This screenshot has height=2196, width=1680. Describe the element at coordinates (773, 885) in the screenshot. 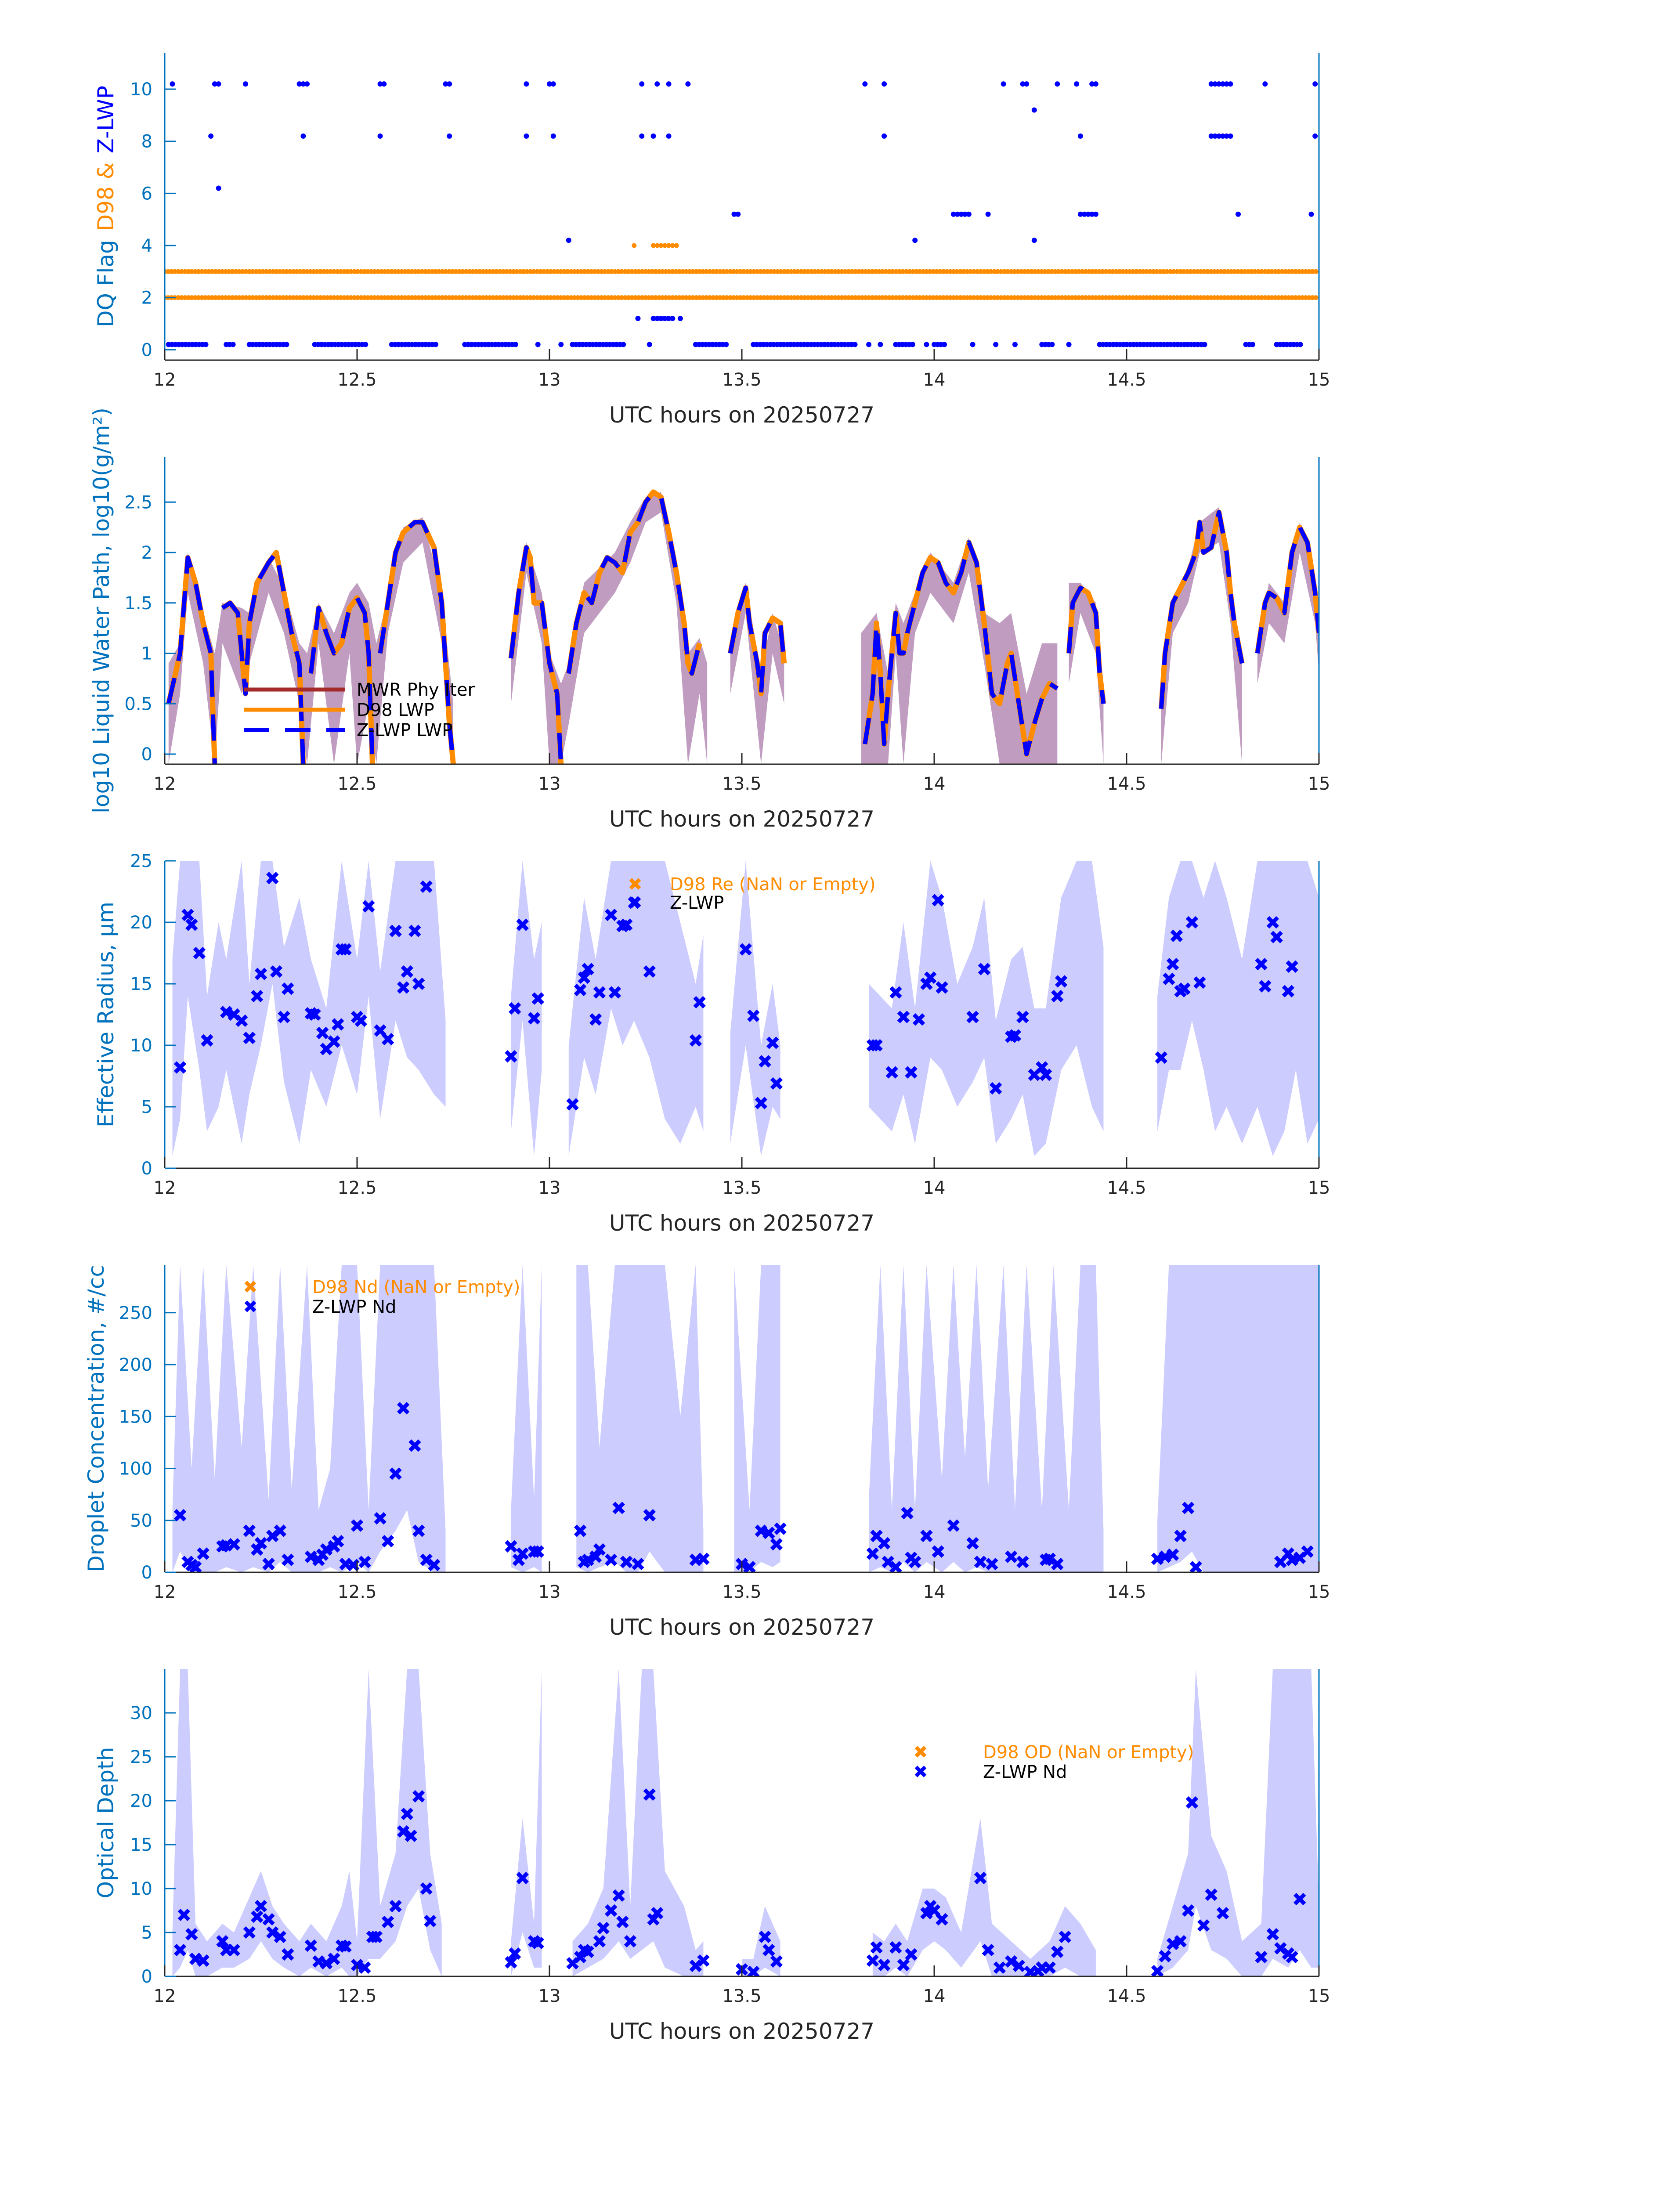

I see `legend-label-d98: D98 Re (NaN or Empty)` at that location.